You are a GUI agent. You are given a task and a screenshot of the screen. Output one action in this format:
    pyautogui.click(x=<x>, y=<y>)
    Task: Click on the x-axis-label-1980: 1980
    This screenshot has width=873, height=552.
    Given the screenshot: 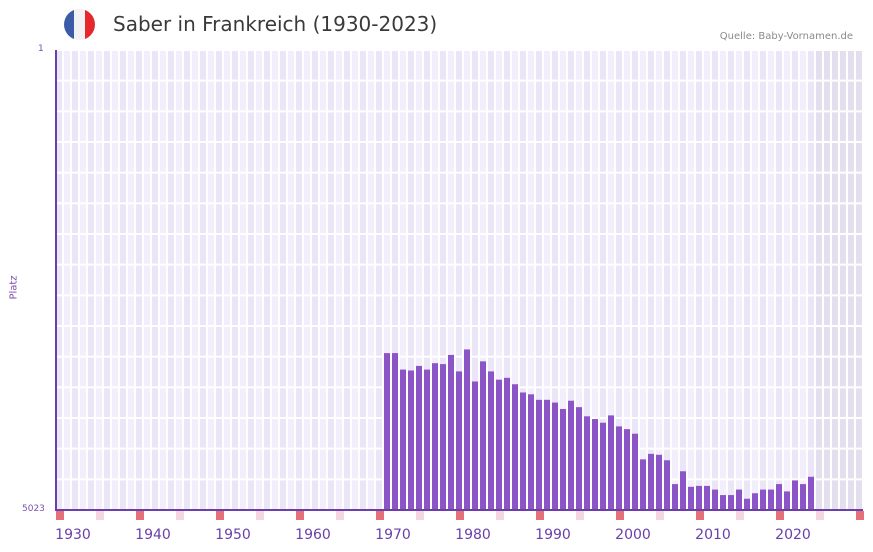 What is the action you would take?
    pyautogui.click(x=473, y=535)
    